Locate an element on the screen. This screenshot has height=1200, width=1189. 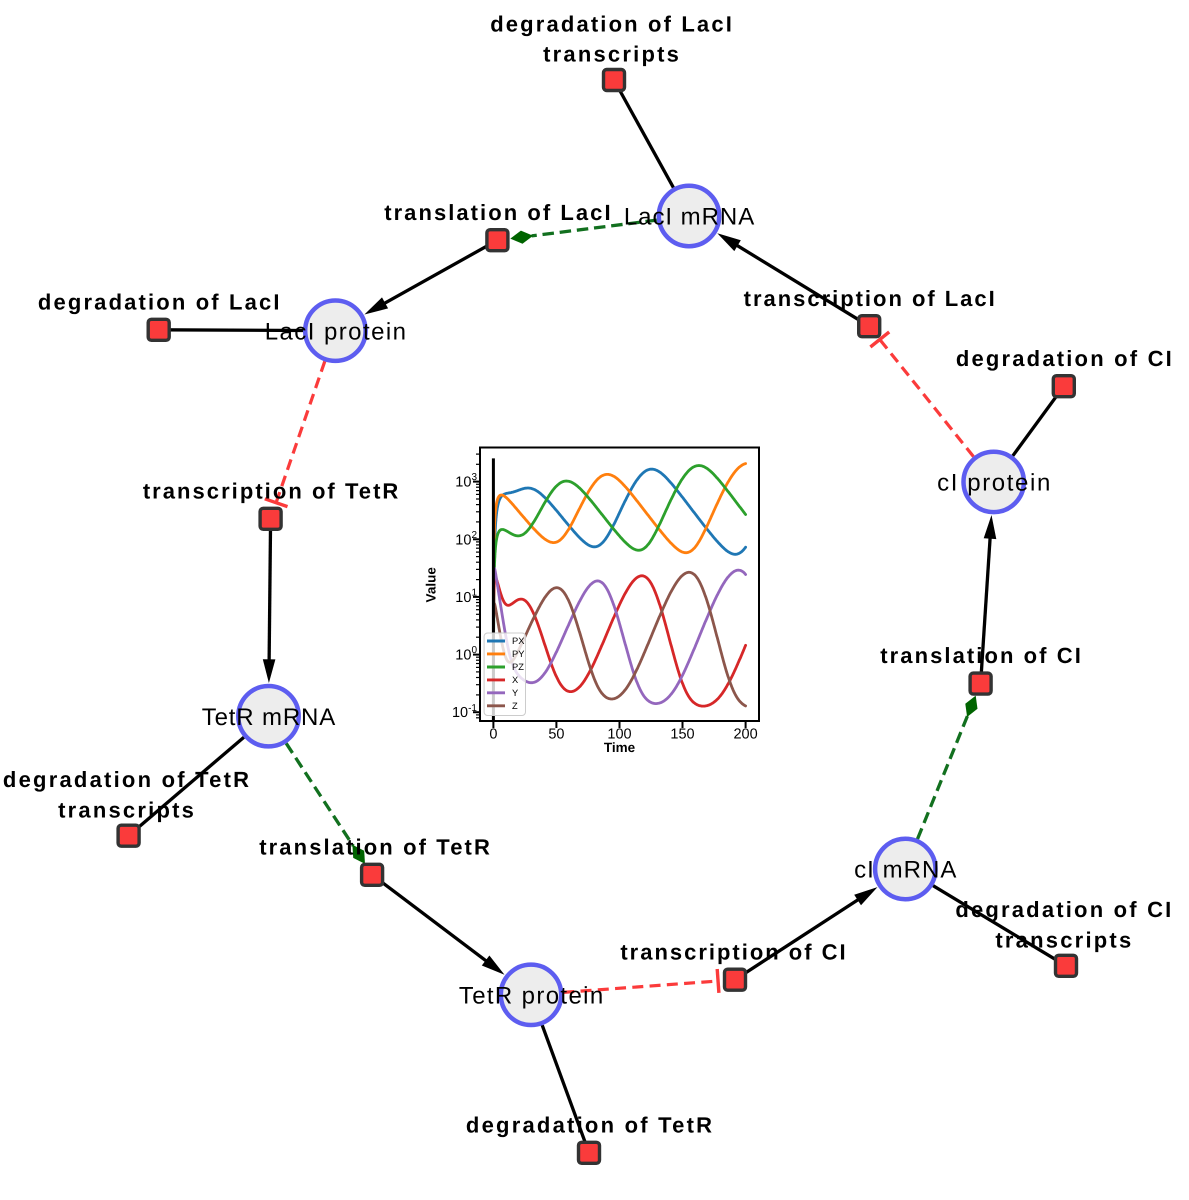
svg-text: Value is located at coordinates (431, 585).